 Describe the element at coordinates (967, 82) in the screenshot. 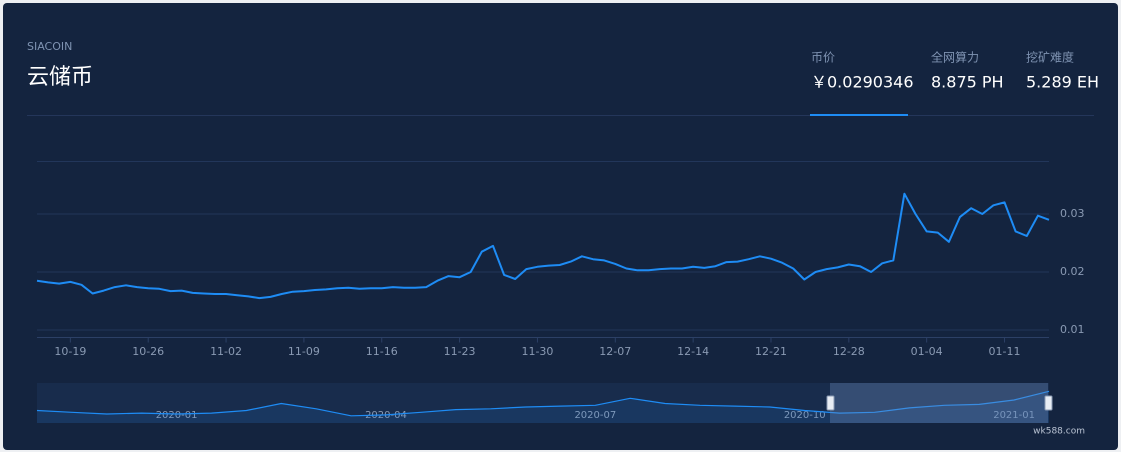

I see `stat-value: 8.875 PH` at that location.